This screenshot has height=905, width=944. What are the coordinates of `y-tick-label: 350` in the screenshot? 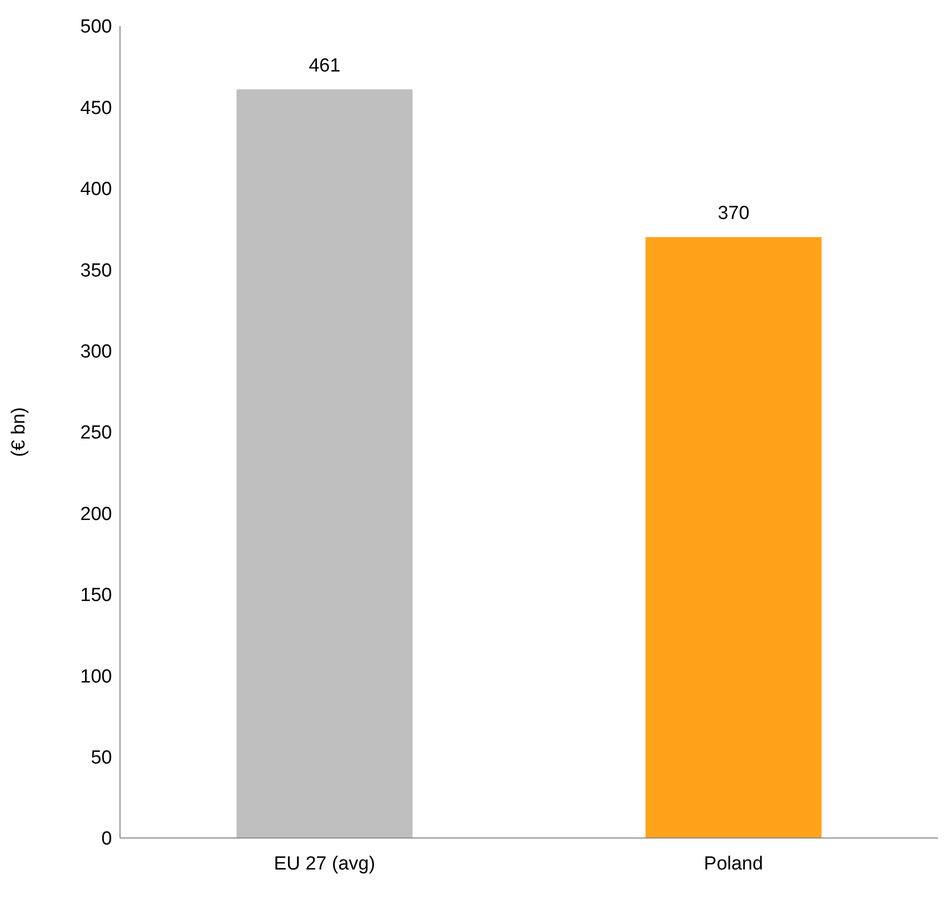 It's located at (96, 271).